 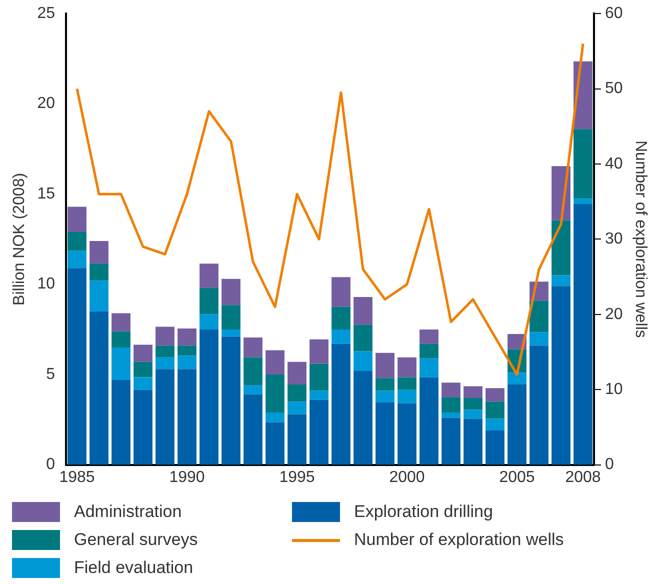 What do you see at coordinates (614, 89) in the screenshot?
I see `y2-tick-label: 50` at bounding box center [614, 89].